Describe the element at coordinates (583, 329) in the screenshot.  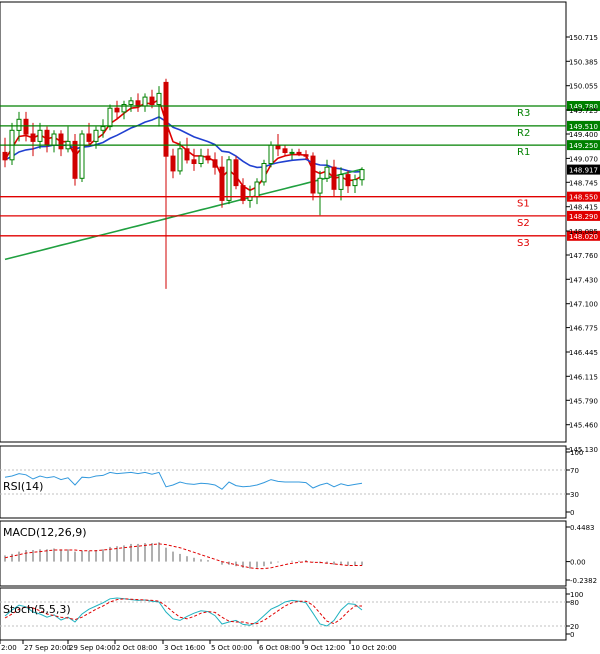
I see `price-tick-label: 146.775` at that location.